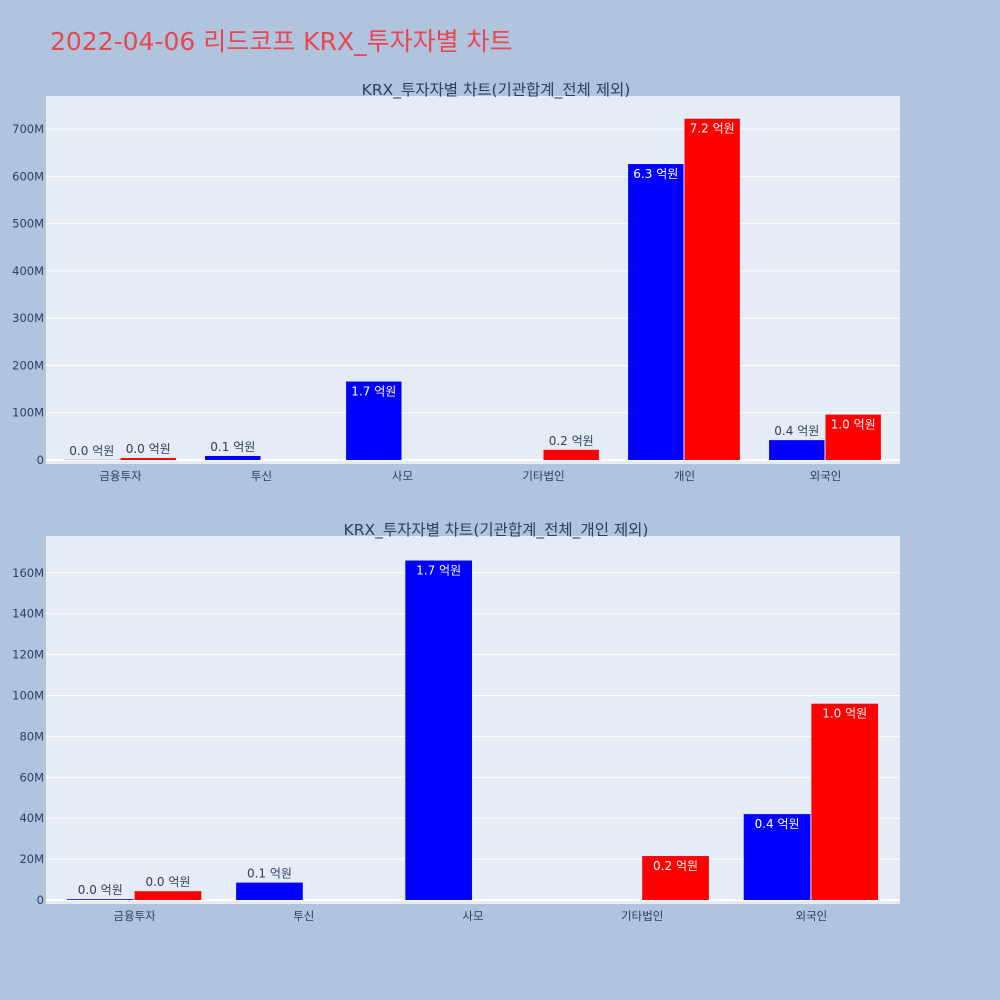 Image resolution: width=1000 pixels, height=1000 pixels. What do you see at coordinates (281, 41) in the screenshot?
I see `page-title: 2022-04-06 리드코프 KRX_투자자별 차트` at bounding box center [281, 41].